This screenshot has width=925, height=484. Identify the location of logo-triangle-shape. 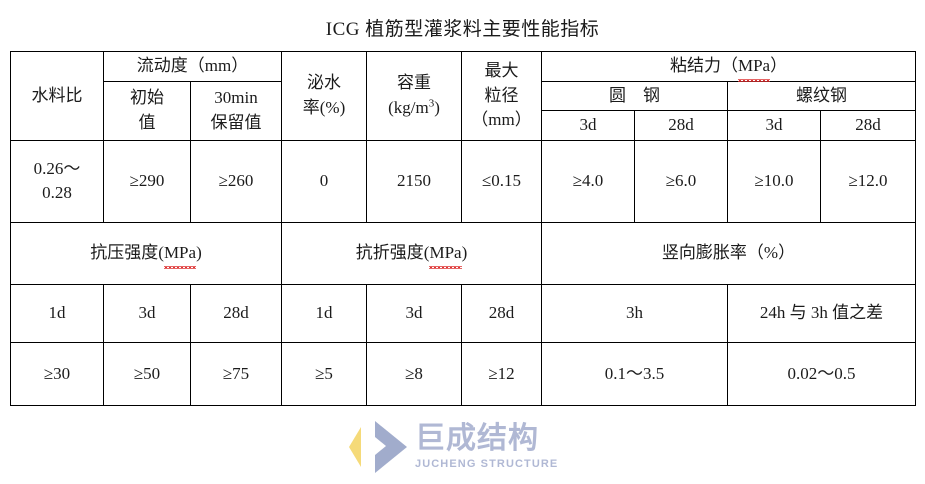
(391, 447).